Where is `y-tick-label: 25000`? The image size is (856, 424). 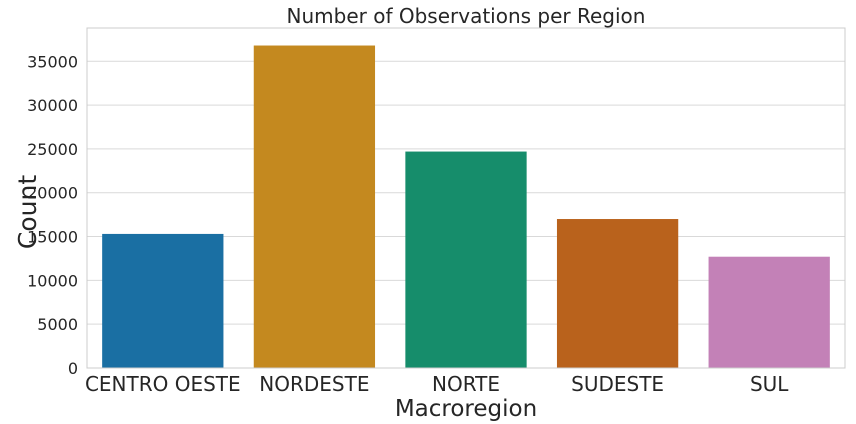
y-tick-label: 25000 is located at coordinates (52, 149).